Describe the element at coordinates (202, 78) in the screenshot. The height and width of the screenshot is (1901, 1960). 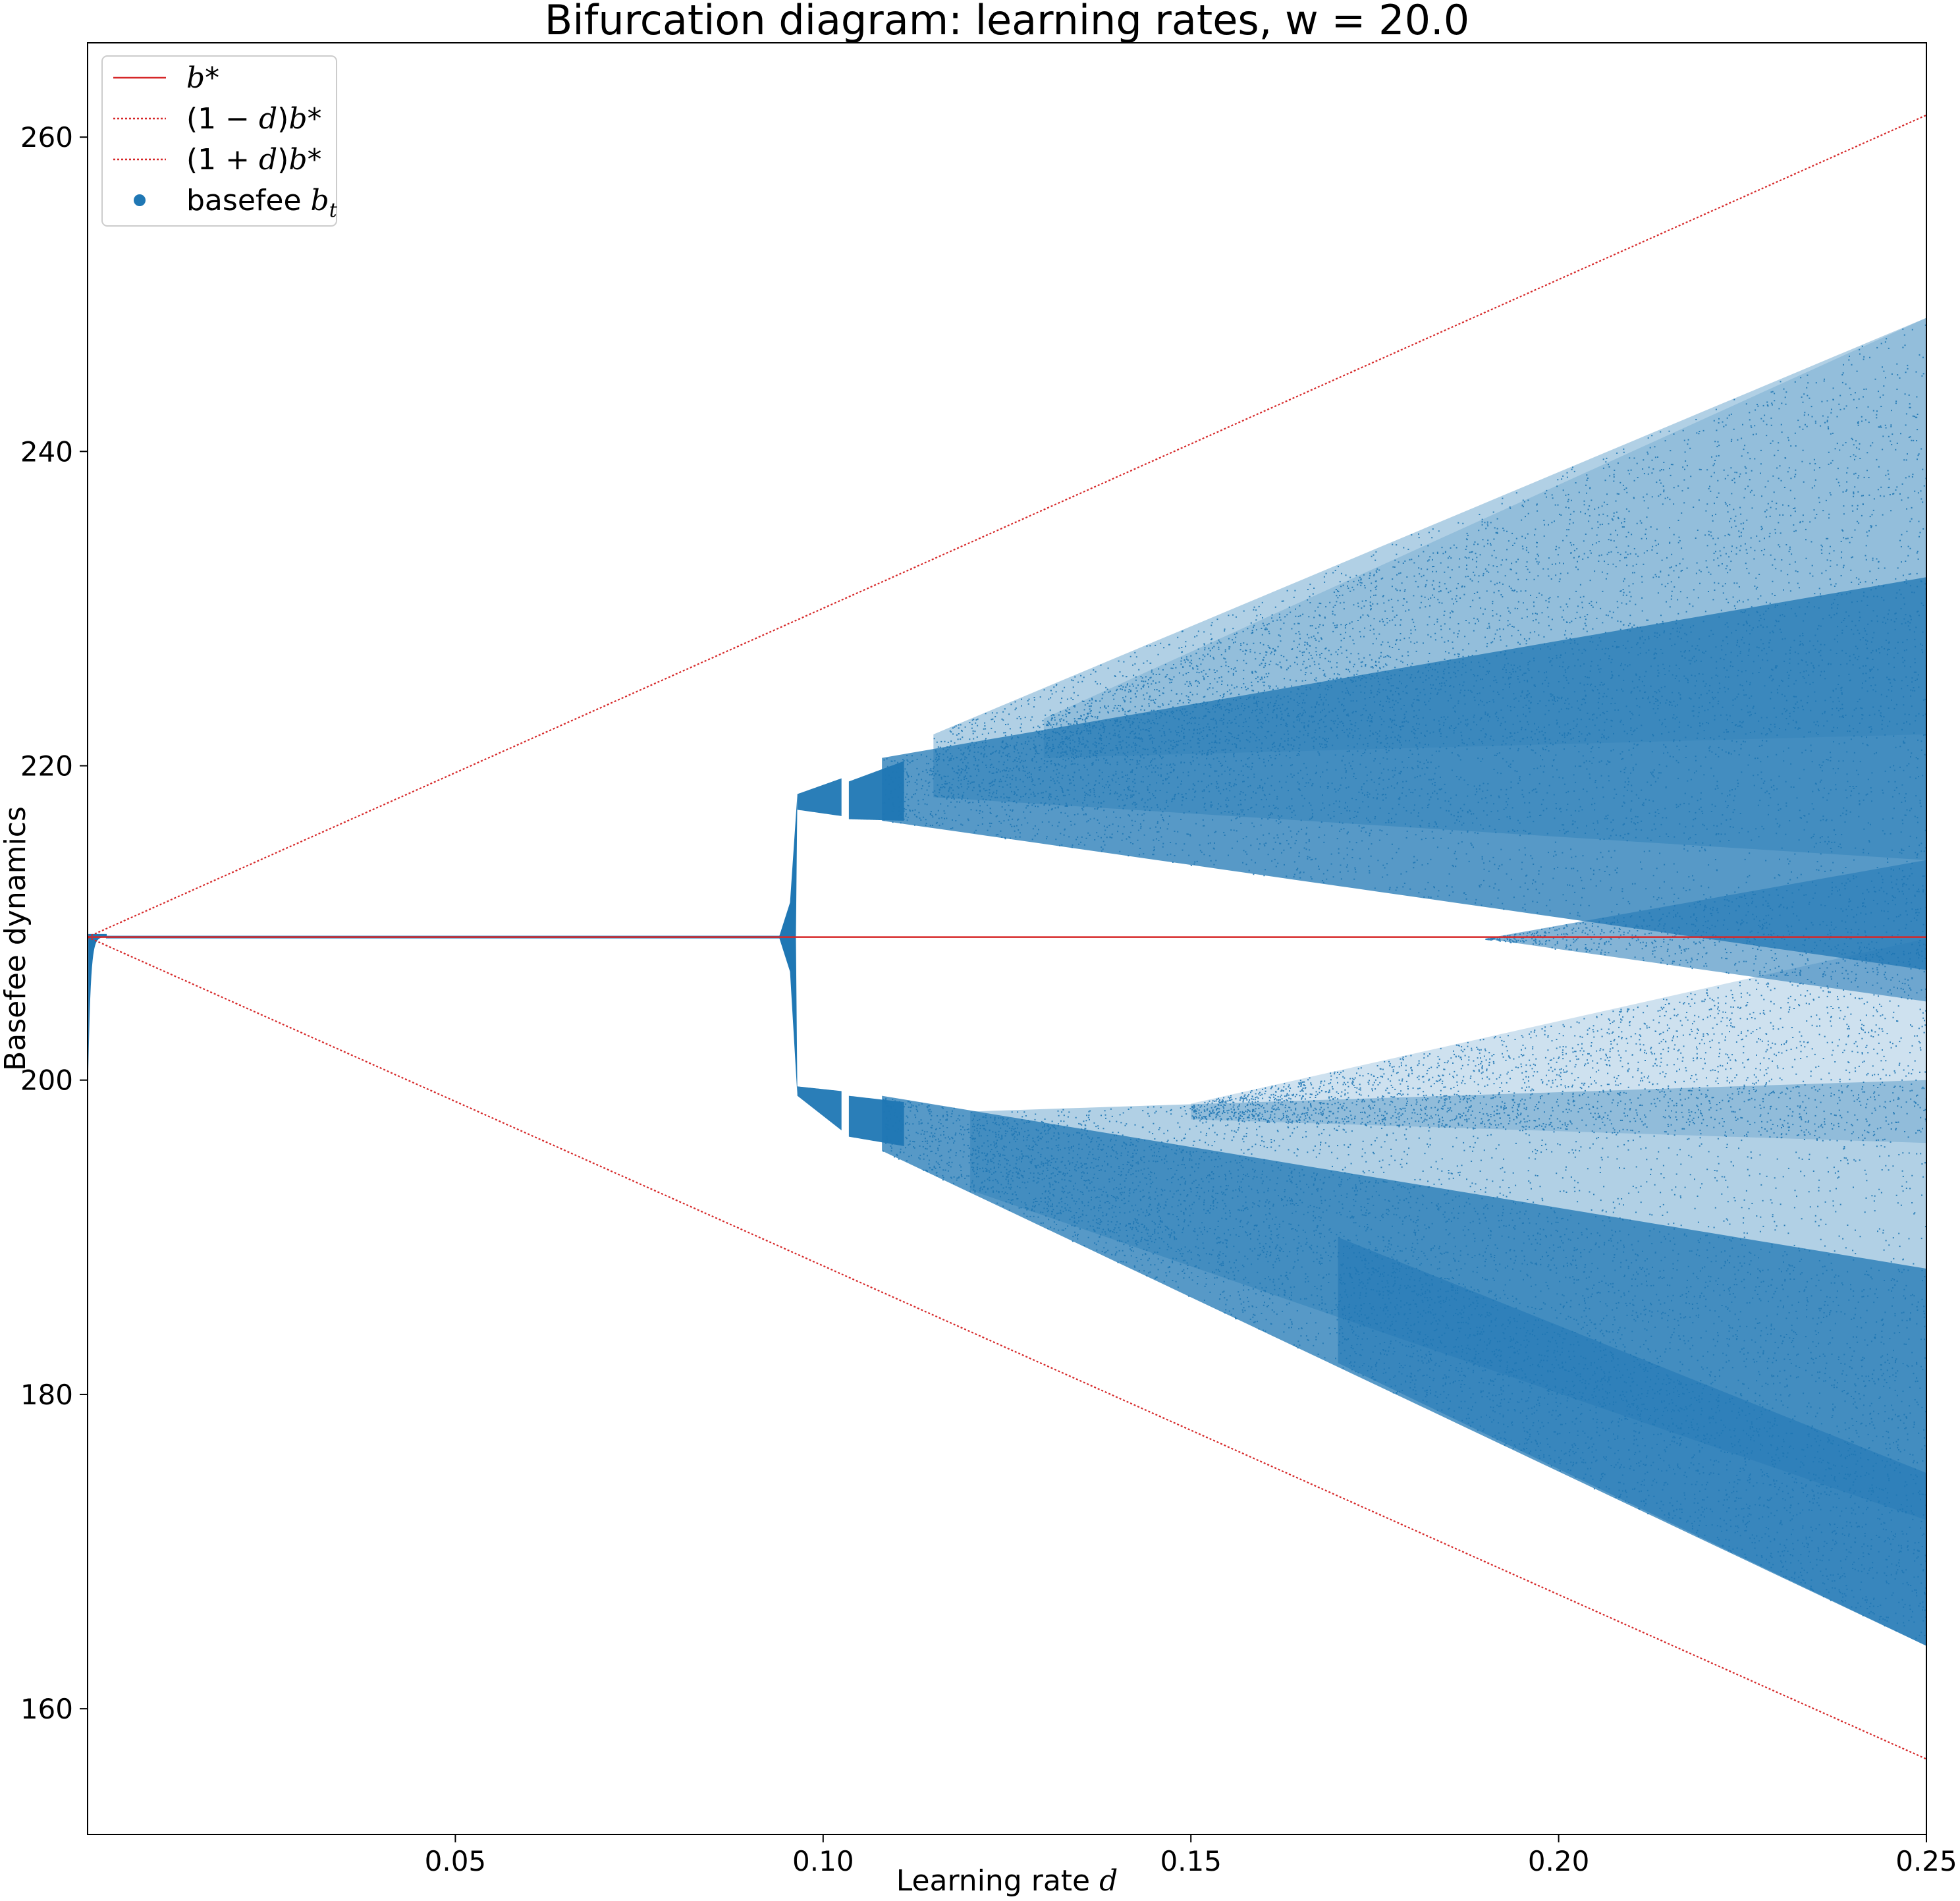
I see `legend-bstar-label: b*` at that location.